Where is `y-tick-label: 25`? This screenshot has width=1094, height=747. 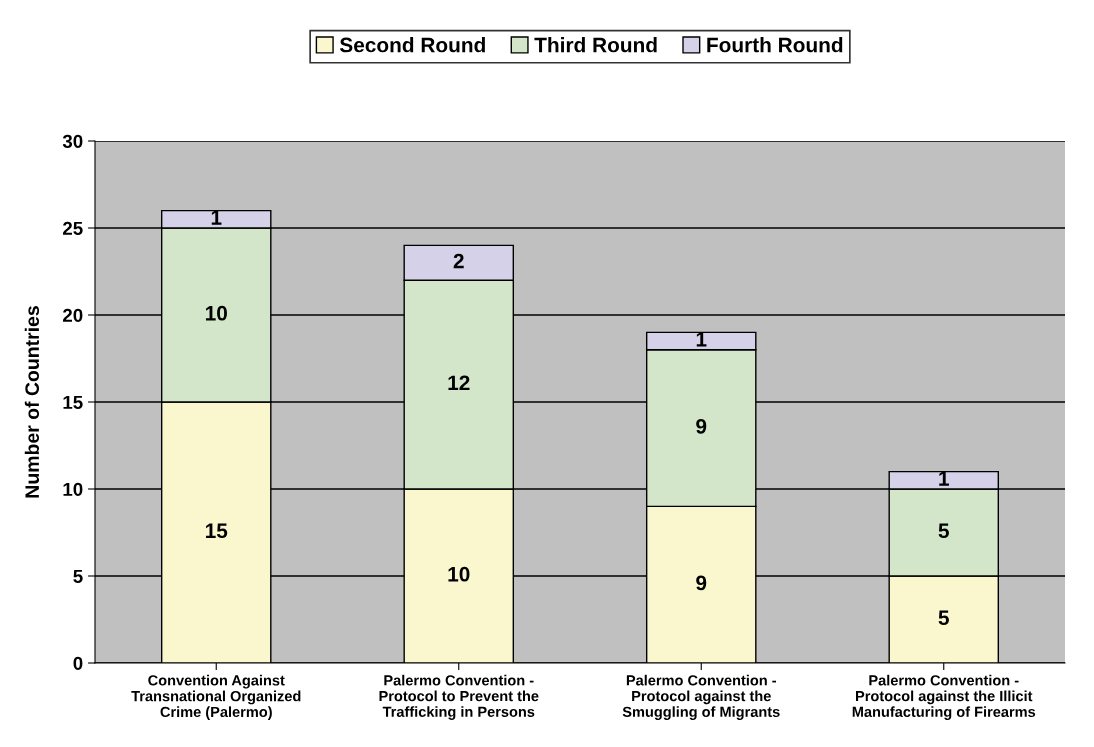
y-tick-label: 25 is located at coordinates (72, 228).